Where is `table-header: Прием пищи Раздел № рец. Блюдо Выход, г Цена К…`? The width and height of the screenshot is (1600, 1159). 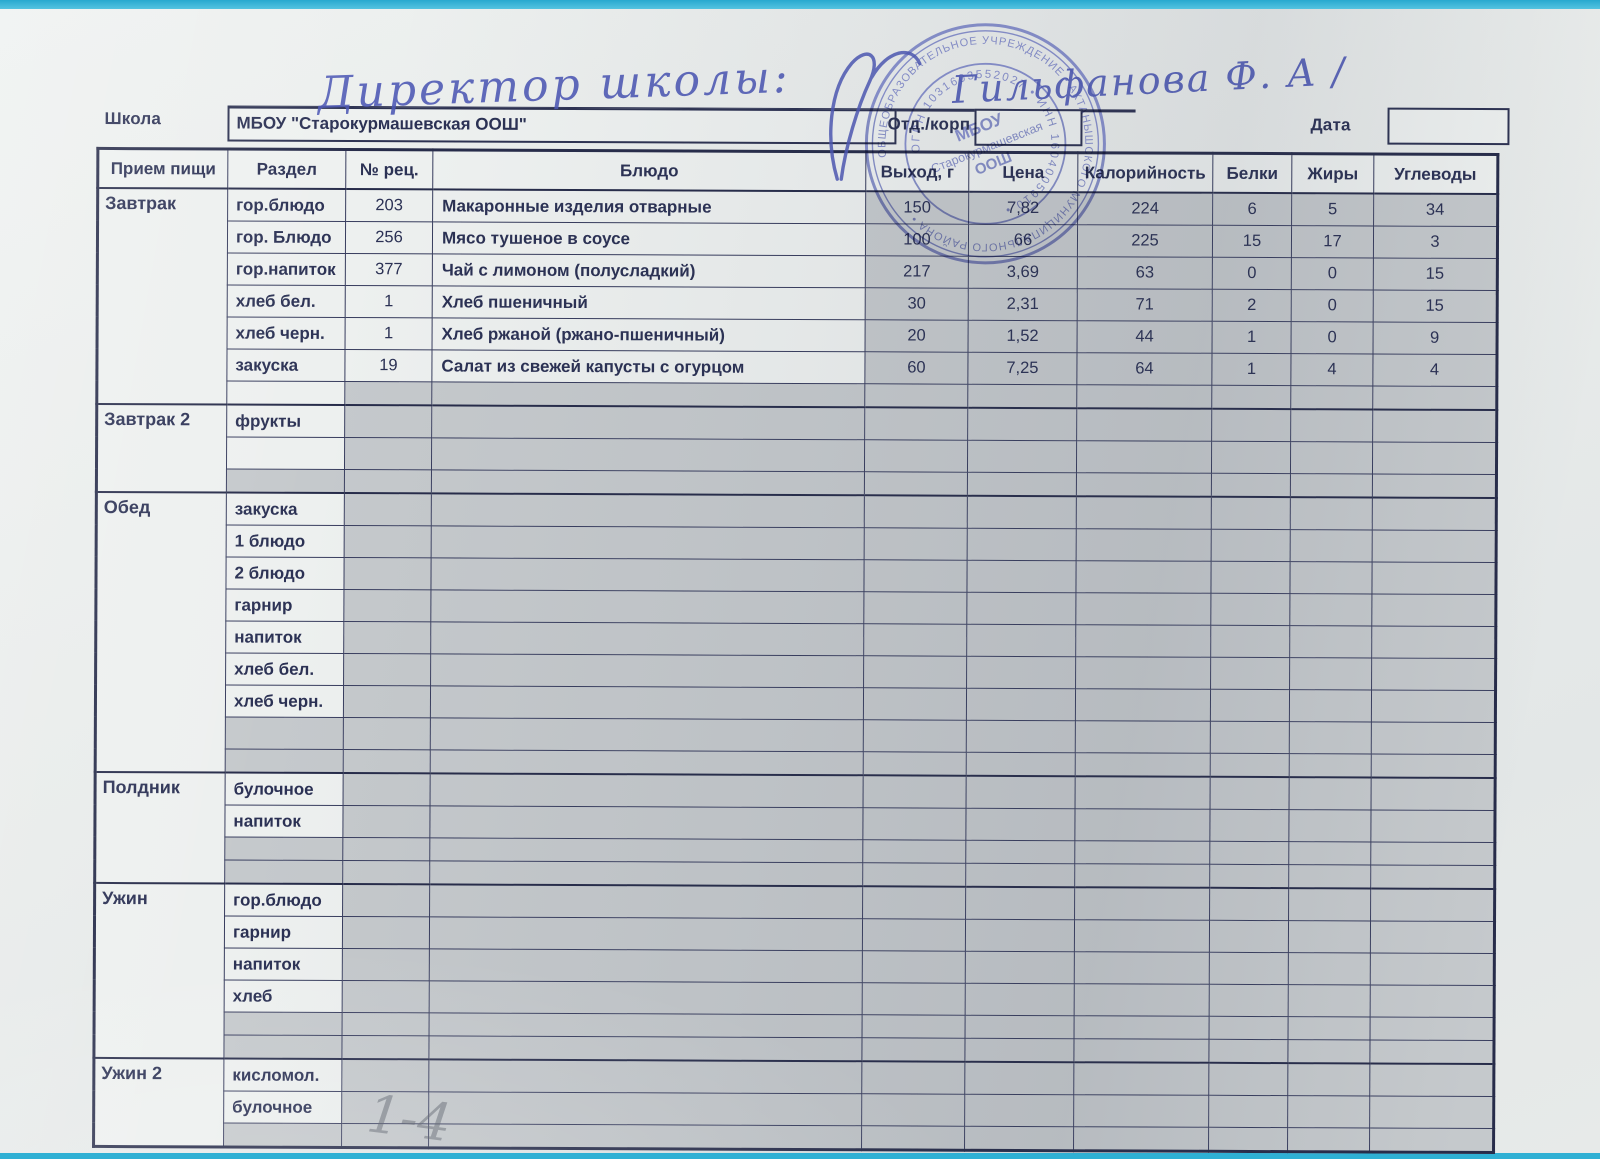 table-header: Прием пищи Раздел № рец. Блюдо Выход, г Цена К… is located at coordinates (797, 171).